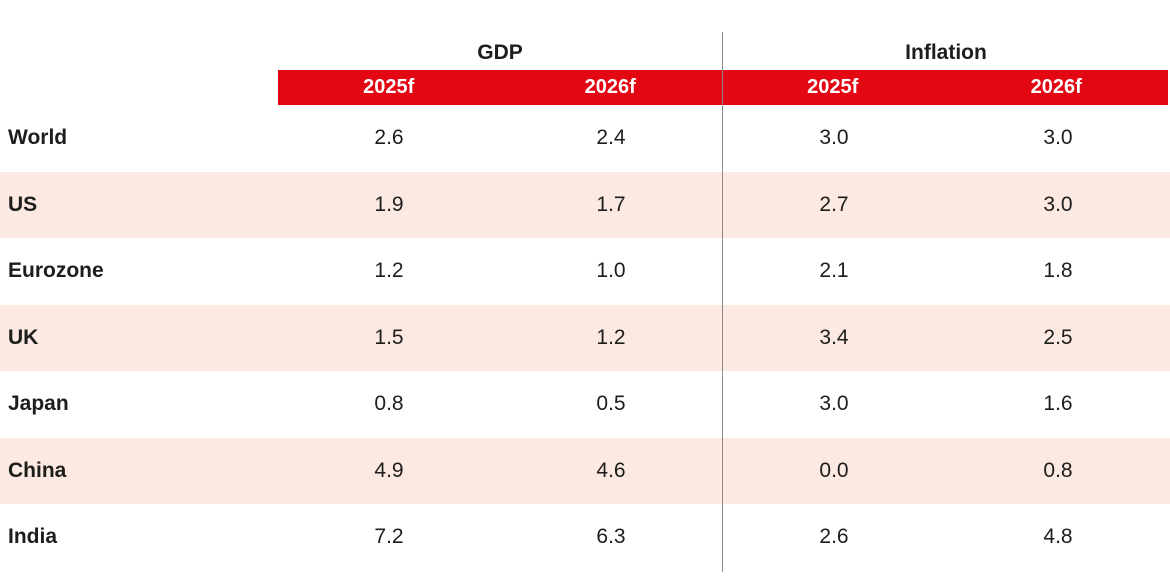 The width and height of the screenshot is (1170, 580). What do you see at coordinates (722, 302) in the screenshot?
I see `section-divider-line` at bounding box center [722, 302].